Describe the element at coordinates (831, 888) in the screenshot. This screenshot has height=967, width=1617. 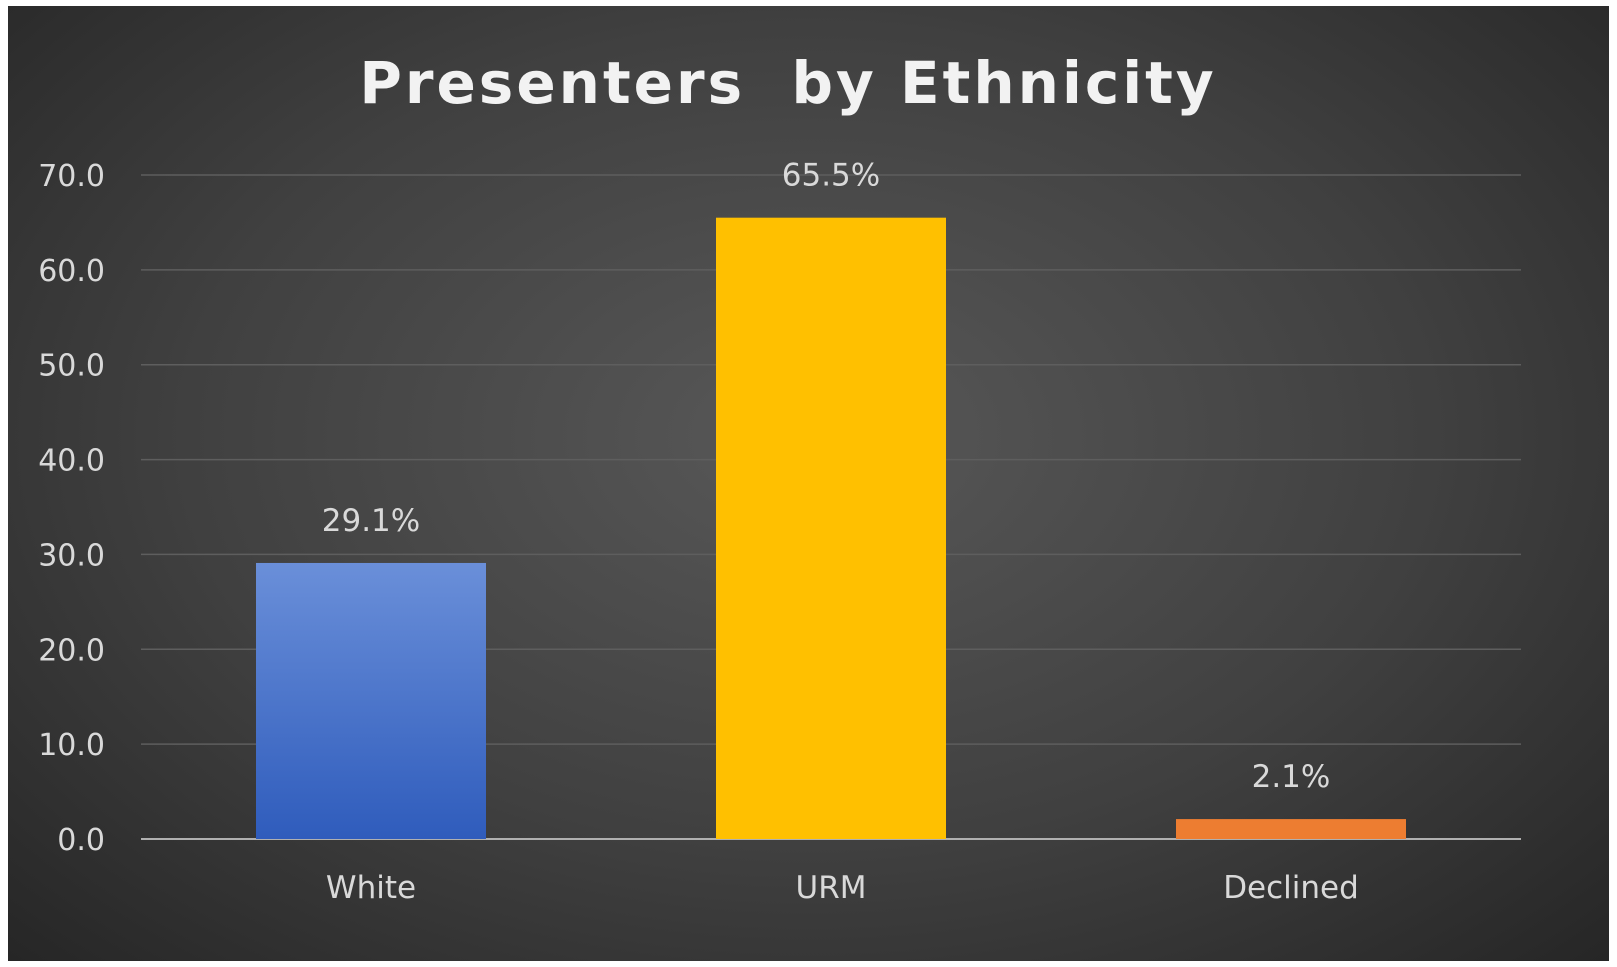
I see `category-label-urm: URM` at that location.